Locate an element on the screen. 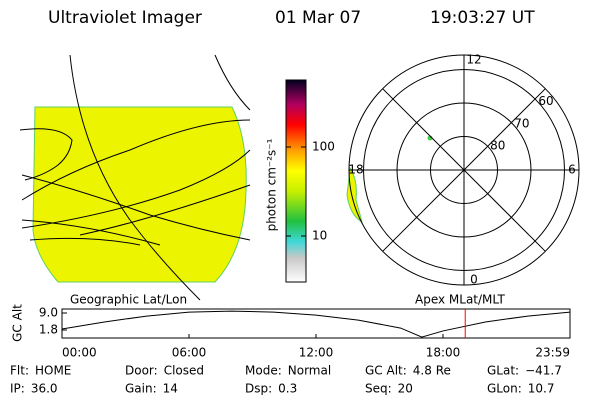 The height and width of the screenshot is (400, 600). info-value: 14 is located at coordinates (170, 389).